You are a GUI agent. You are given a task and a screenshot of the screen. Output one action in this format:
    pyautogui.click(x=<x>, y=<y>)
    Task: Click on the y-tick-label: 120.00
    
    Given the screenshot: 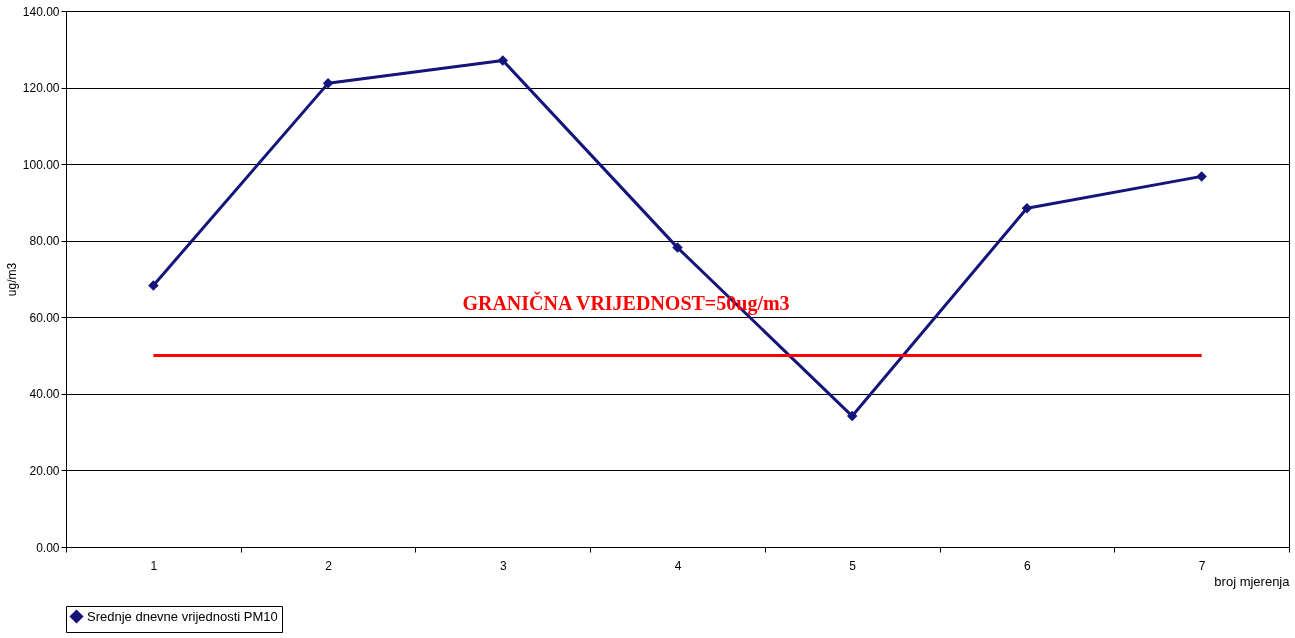 What is the action you would take?
    pyautogui.click(x=41, y=88)
    